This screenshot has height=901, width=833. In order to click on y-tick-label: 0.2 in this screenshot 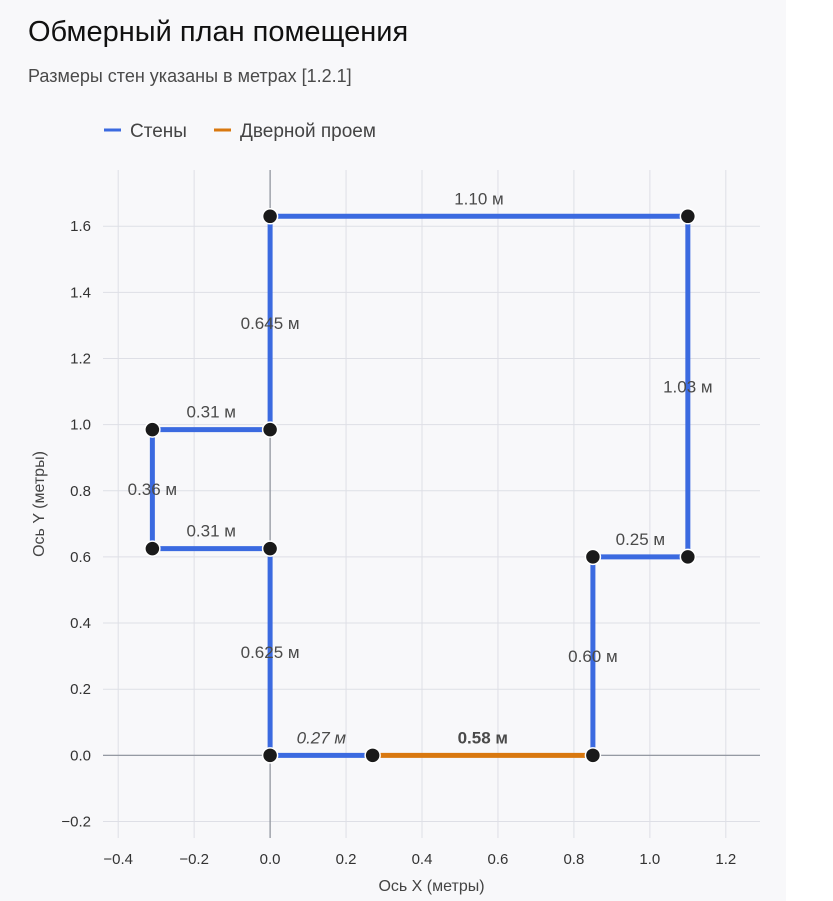, I will do `click(80, 689)`.